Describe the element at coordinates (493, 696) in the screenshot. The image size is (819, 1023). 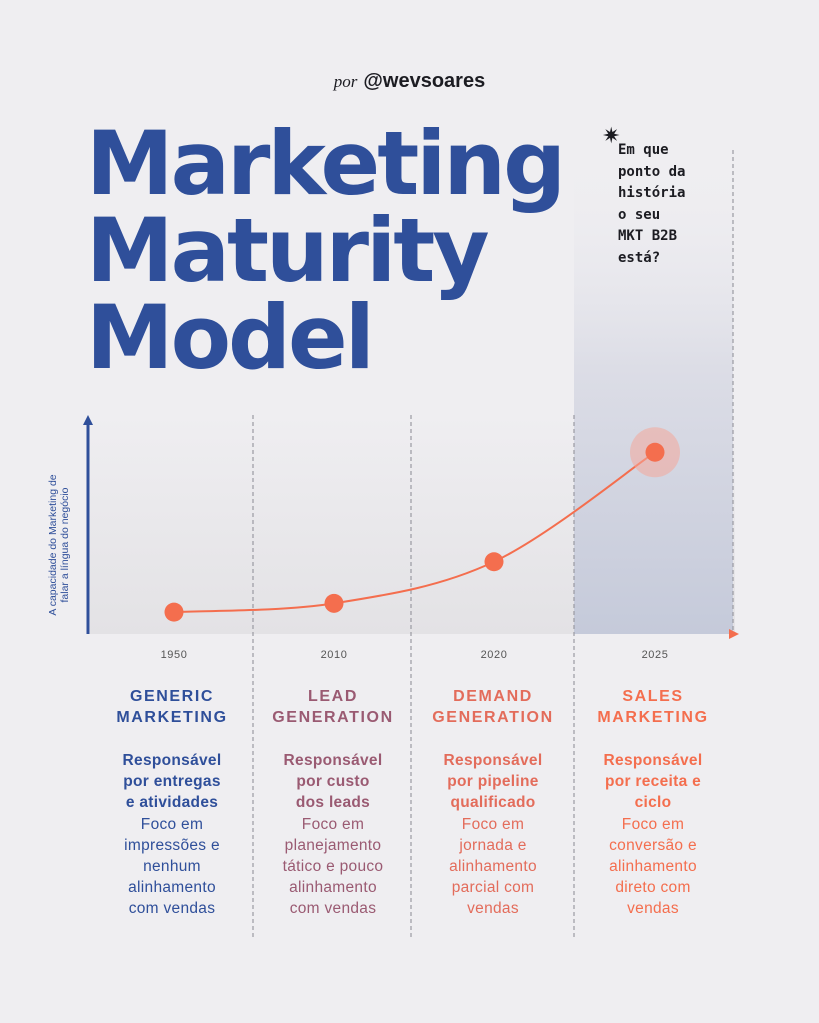
I see `stage-title-line: DEMAND` at that location.